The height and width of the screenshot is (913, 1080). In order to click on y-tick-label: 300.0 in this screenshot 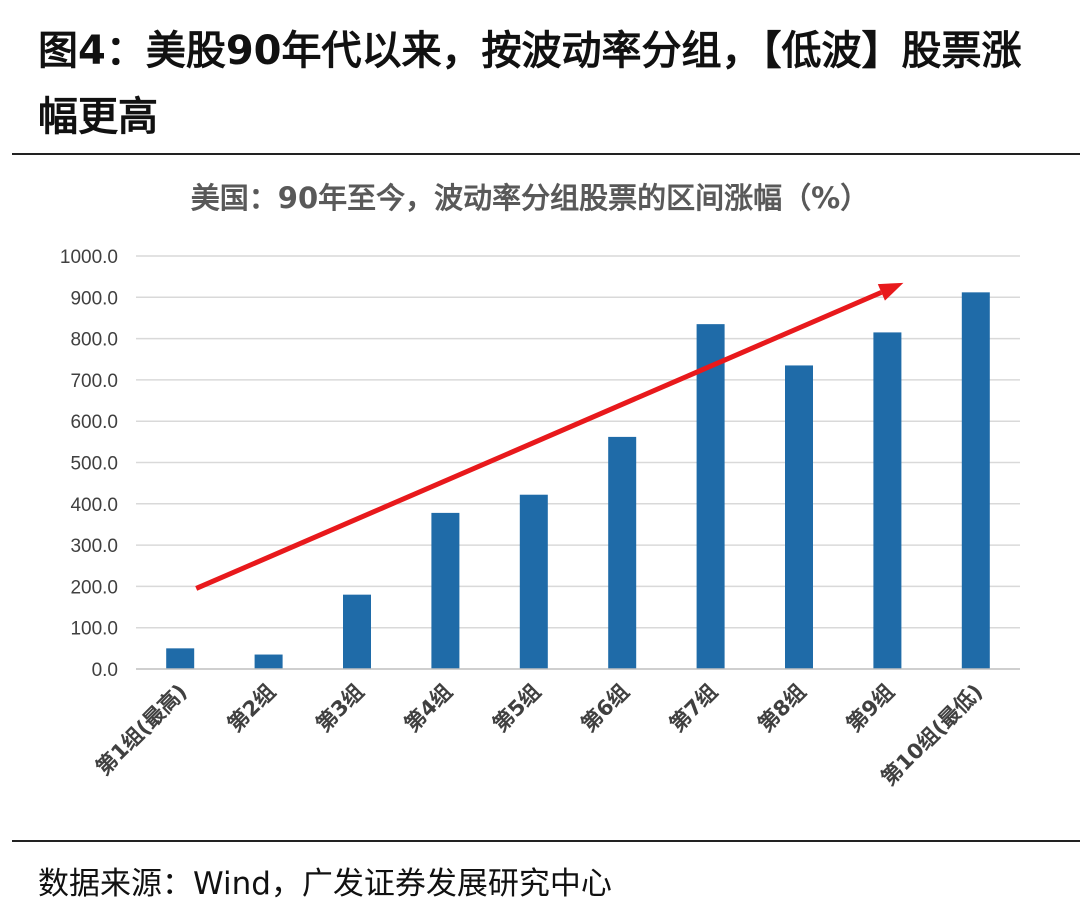, I will do `click(94, 546)`.